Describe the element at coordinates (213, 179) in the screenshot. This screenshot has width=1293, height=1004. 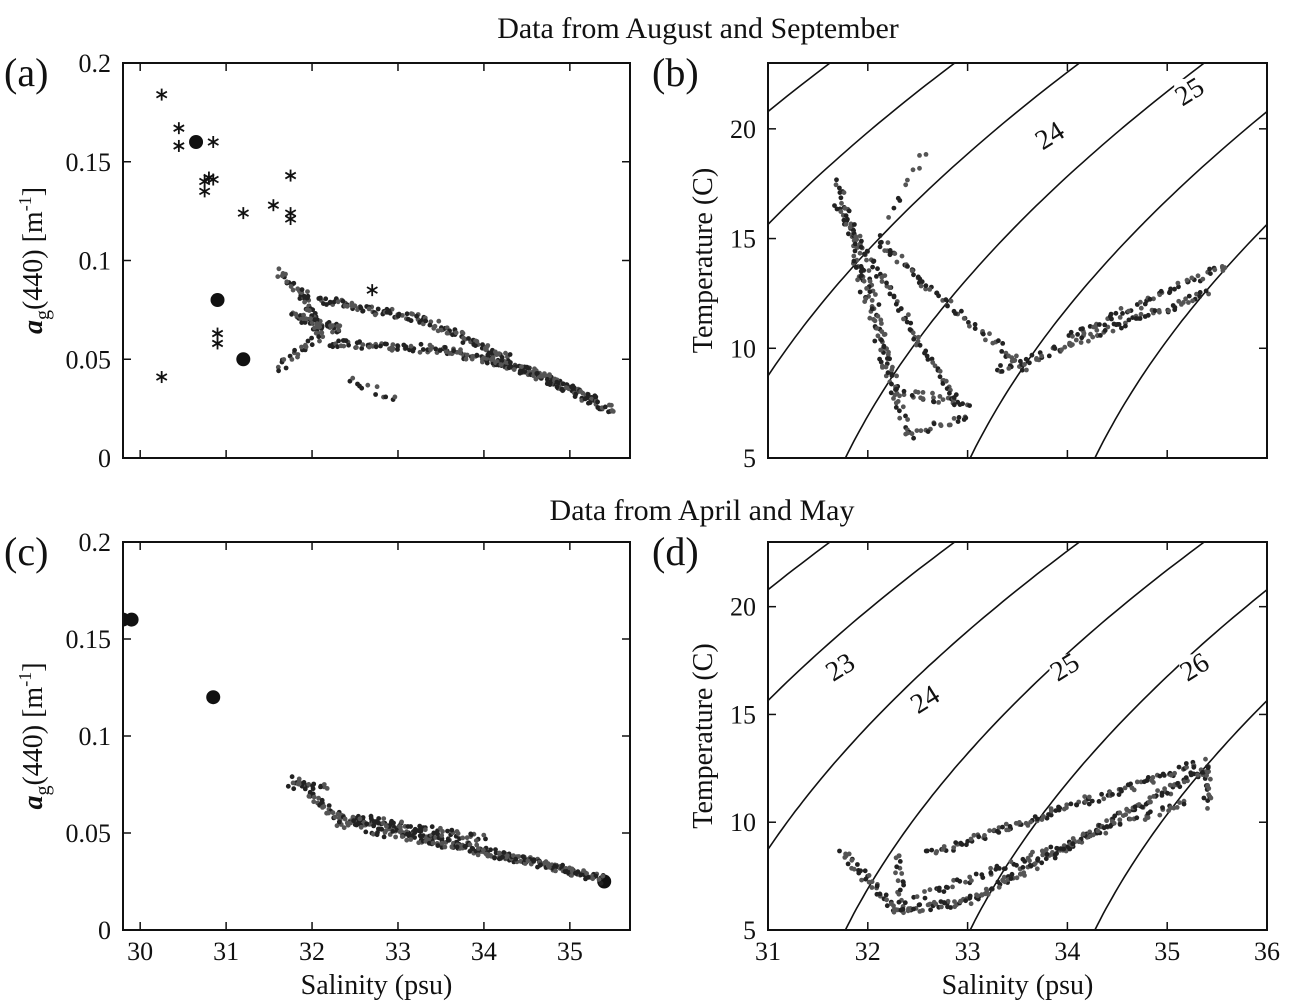
I see `data-point-asterisk` at that location.